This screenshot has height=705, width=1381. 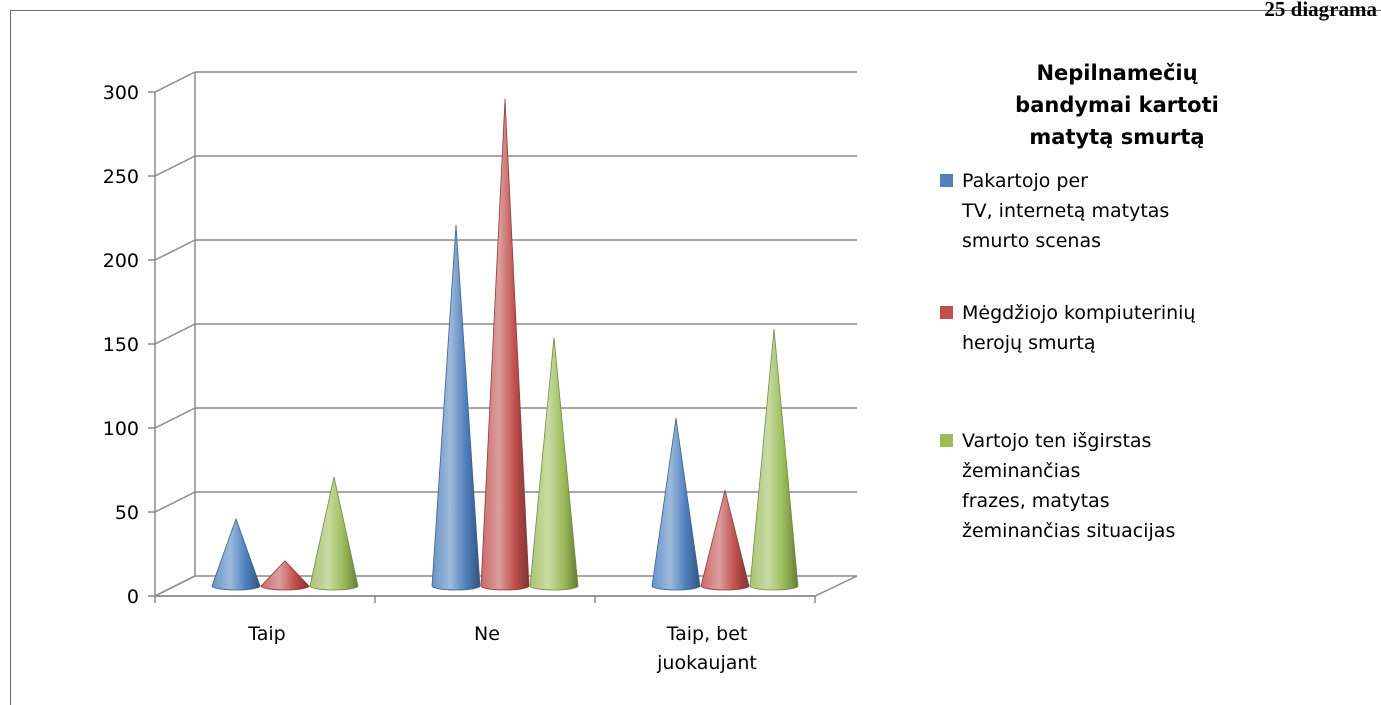 What do you see at coordinates (707, 634) in the screenshot?
I see `category-label: Taip, bet` at bounding box center [707, 634].